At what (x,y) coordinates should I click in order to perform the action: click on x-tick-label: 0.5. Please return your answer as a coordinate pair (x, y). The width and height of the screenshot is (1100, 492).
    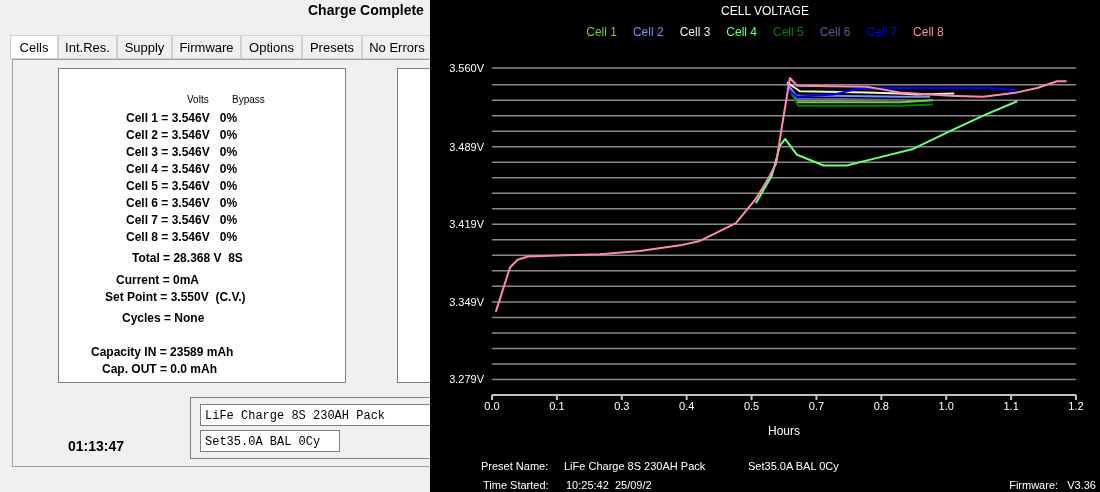
    Looking at the image, I should click on (751, 405).